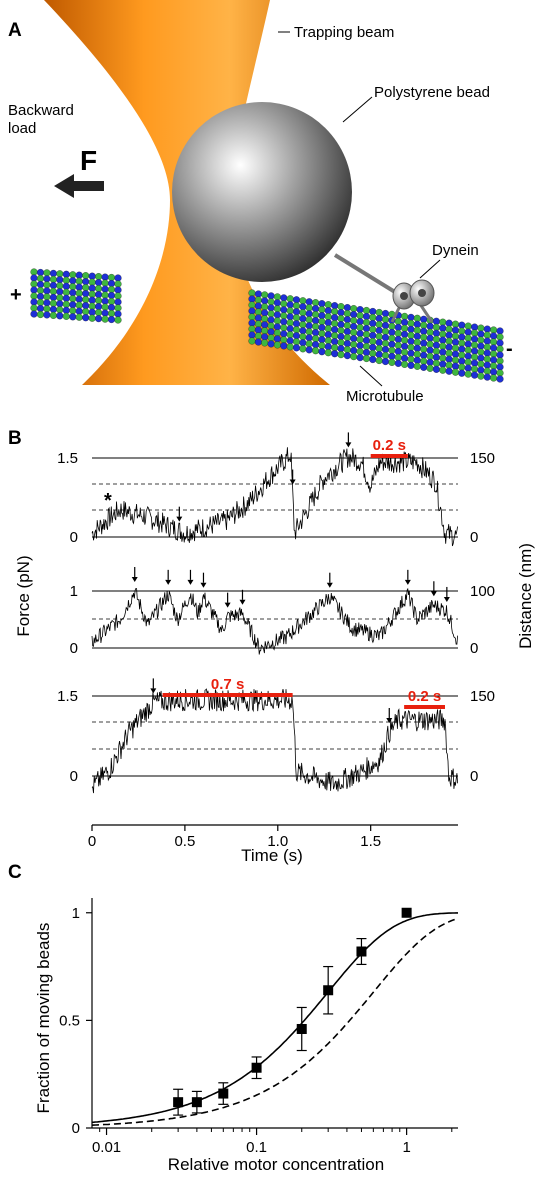 This screenshot has width=536, height=1181. I want to click on force-tick-label: 0, so click(74, 537).